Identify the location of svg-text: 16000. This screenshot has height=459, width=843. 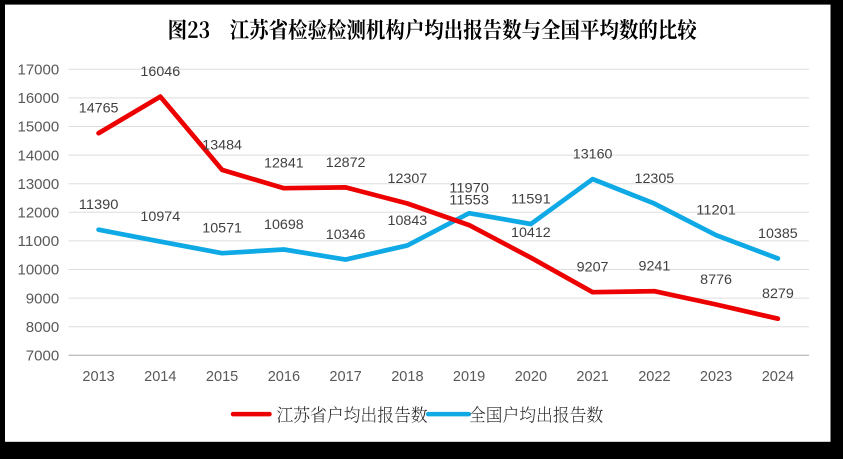
(39, 98).